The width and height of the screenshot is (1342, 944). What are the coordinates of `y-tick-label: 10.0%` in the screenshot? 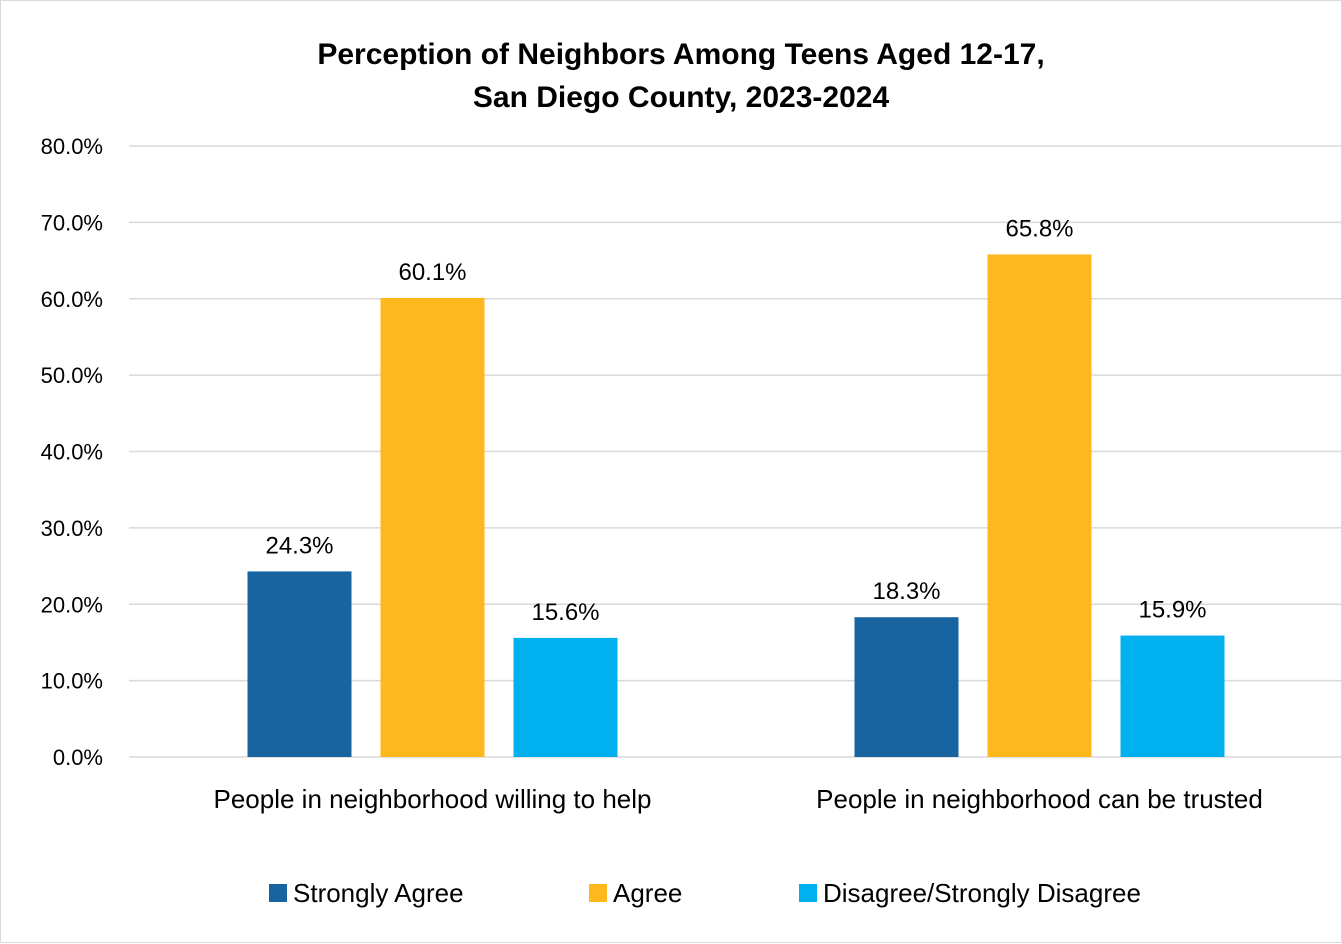 It's located at (72, 681).